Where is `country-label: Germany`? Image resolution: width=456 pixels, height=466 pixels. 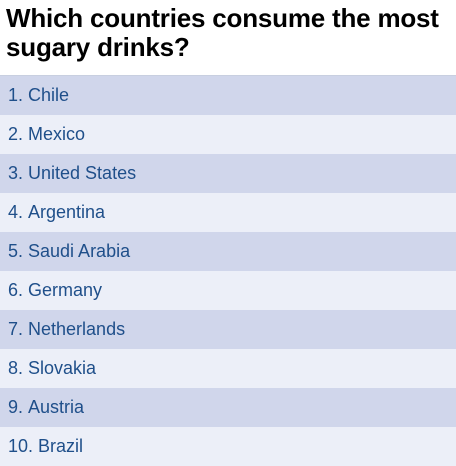
country-label: Germany is located at coordinates (65, 290).